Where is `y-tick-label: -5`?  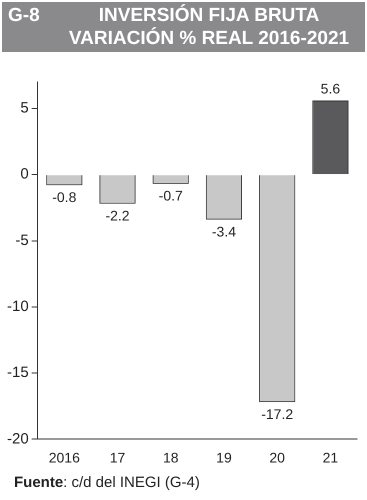
y-tick-label: -5 is located at coordinates (22, 240).